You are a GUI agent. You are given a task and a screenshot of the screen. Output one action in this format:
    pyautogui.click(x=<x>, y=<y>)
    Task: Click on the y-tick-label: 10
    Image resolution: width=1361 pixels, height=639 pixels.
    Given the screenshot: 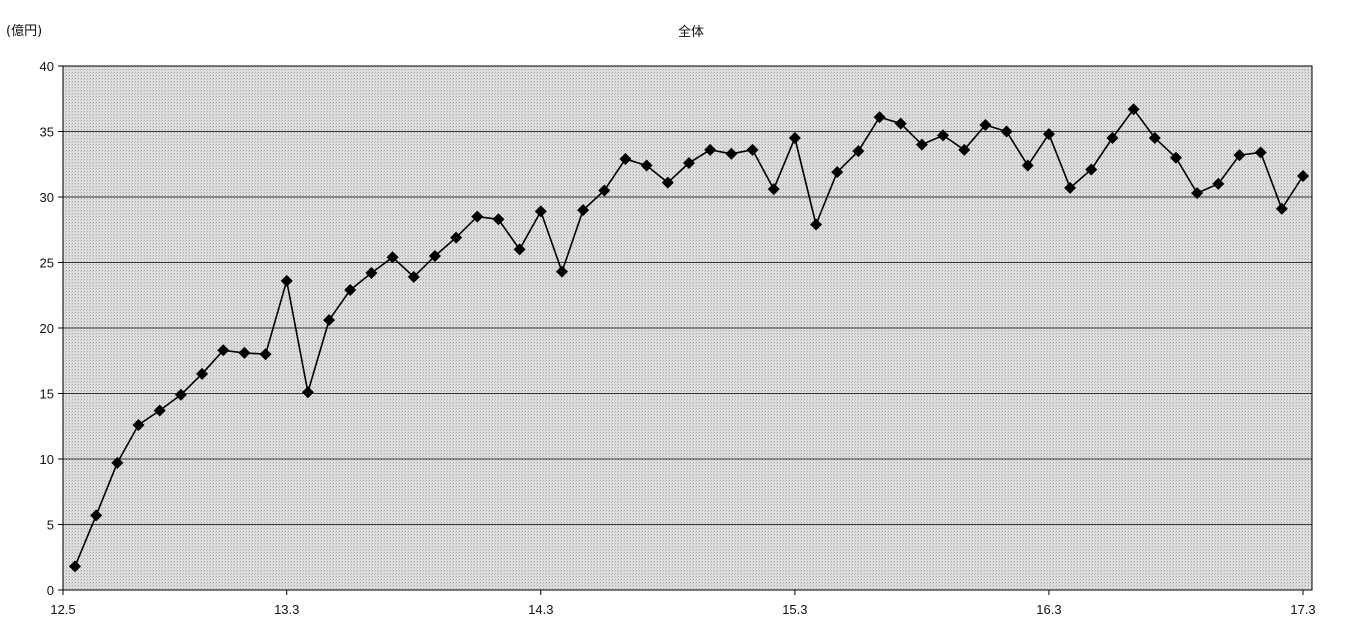 What is the action you would take?
    pyautogui.click(x=47, y=459)
    